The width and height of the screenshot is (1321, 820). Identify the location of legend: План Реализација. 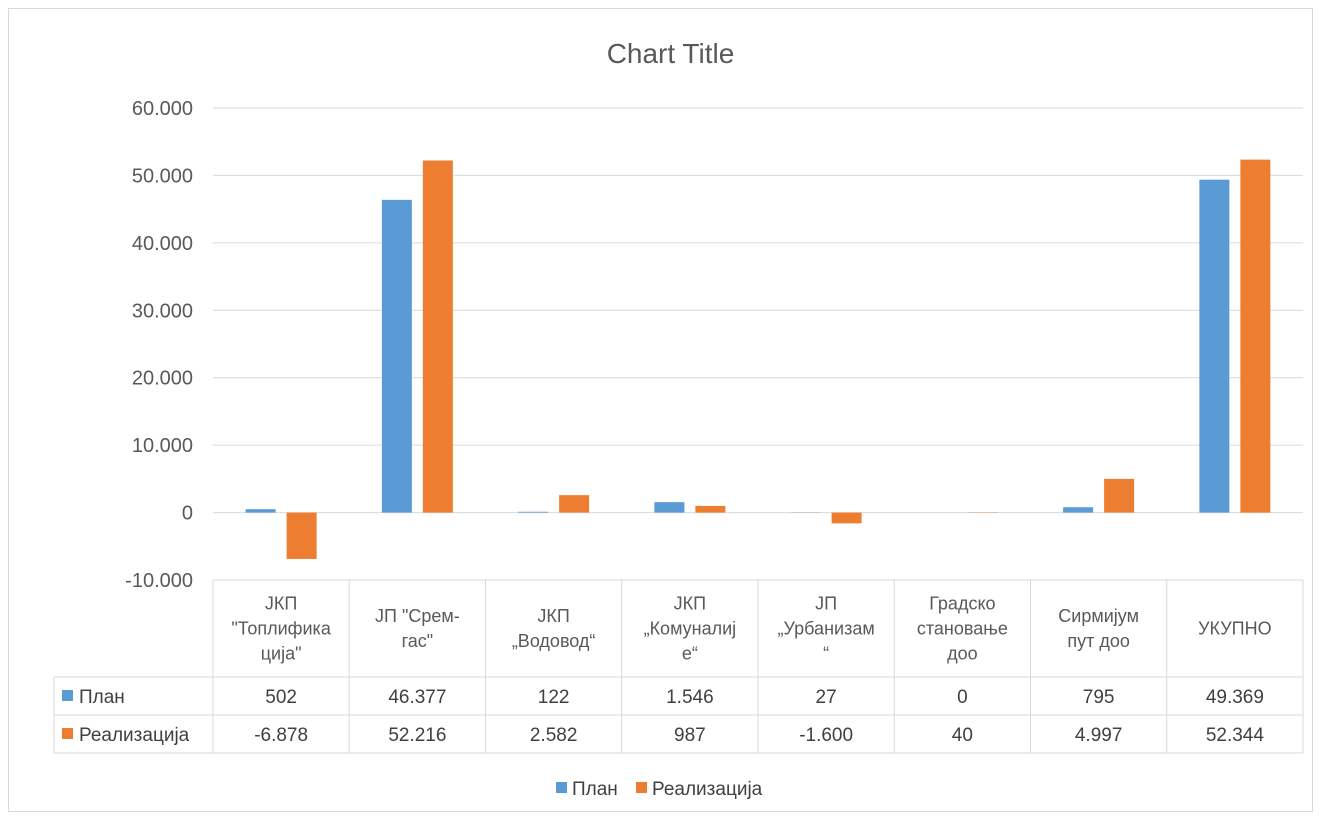
(659, 789).